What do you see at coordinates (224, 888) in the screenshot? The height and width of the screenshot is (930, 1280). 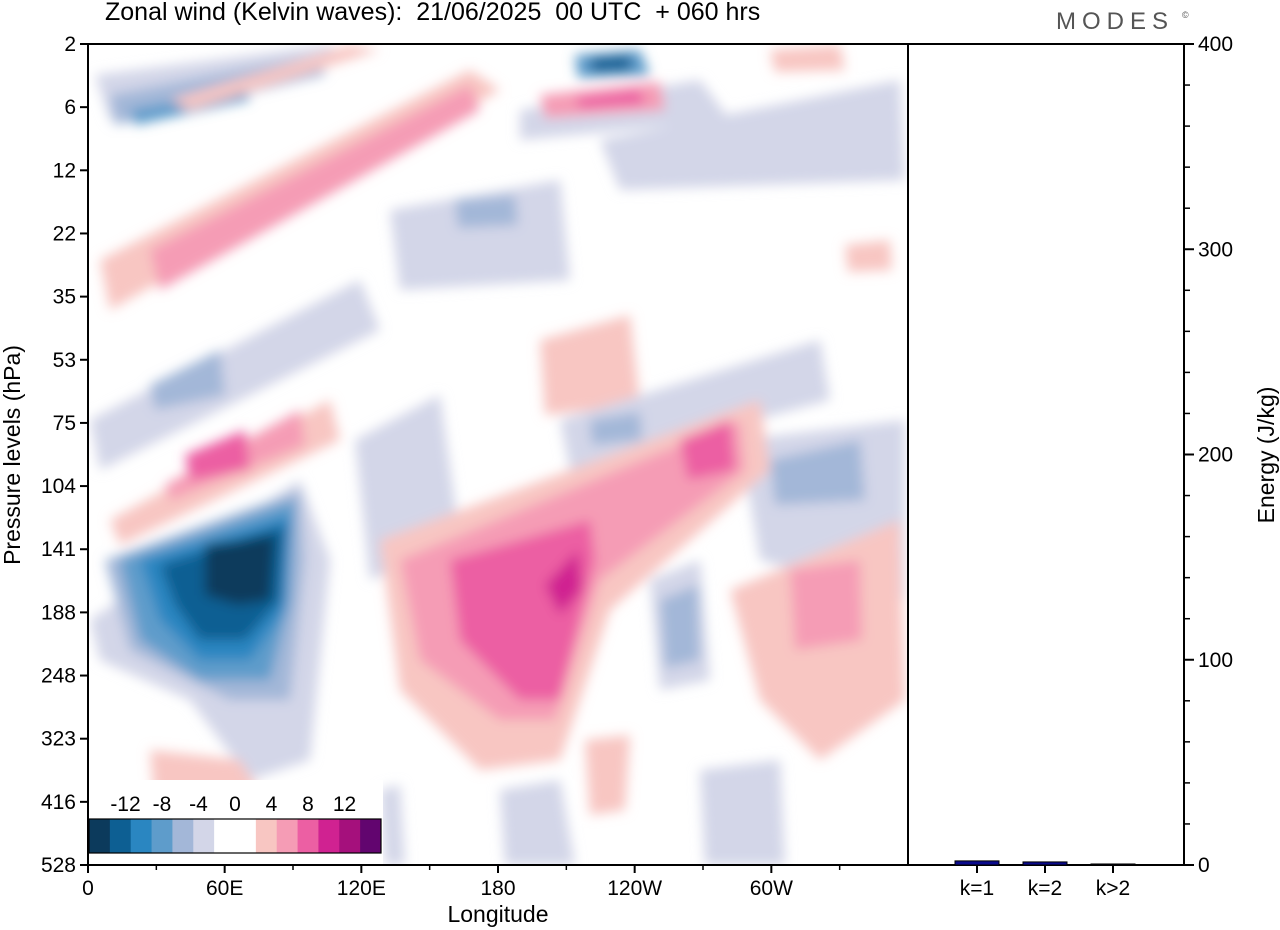 I see `longitude-tick-label: 60E` at bounding box center [224, 888].